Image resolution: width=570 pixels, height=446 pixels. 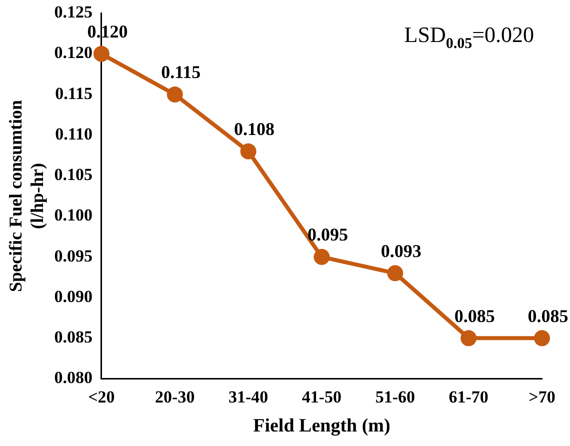 What do you see at coordinates (73, 215) in the screenshot?
I see `y-tick-label: 0.100` at bounding box center [73, 215].